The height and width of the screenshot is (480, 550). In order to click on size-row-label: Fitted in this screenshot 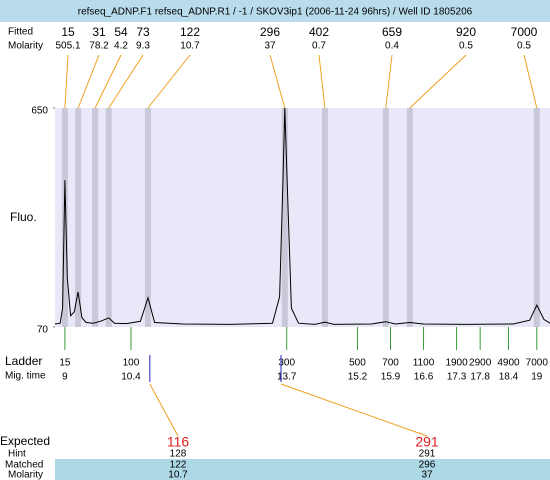, I will do `click(20, 32)`.